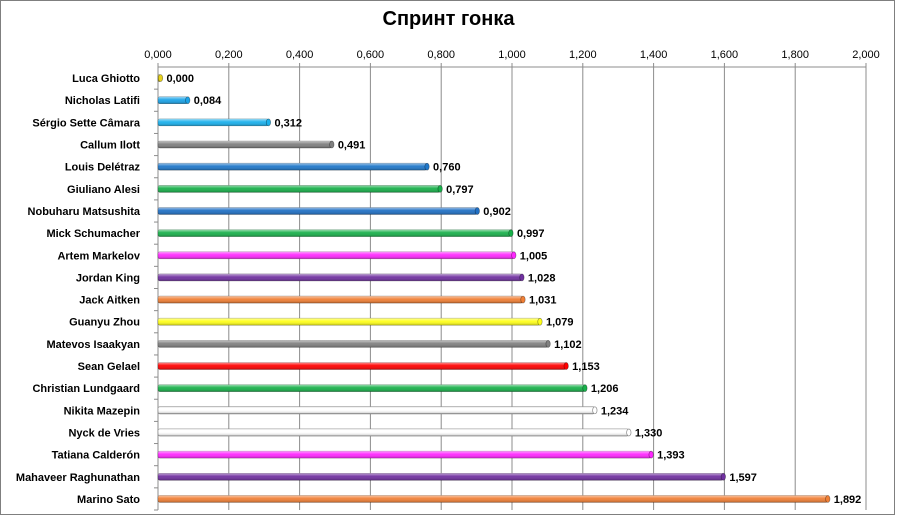 The height and width of the screenshot is (517, 897). What do you see at coordinates (671, 456) in the screenshot?
I see `data-label: 1,393` at bounding box center [671, 456].